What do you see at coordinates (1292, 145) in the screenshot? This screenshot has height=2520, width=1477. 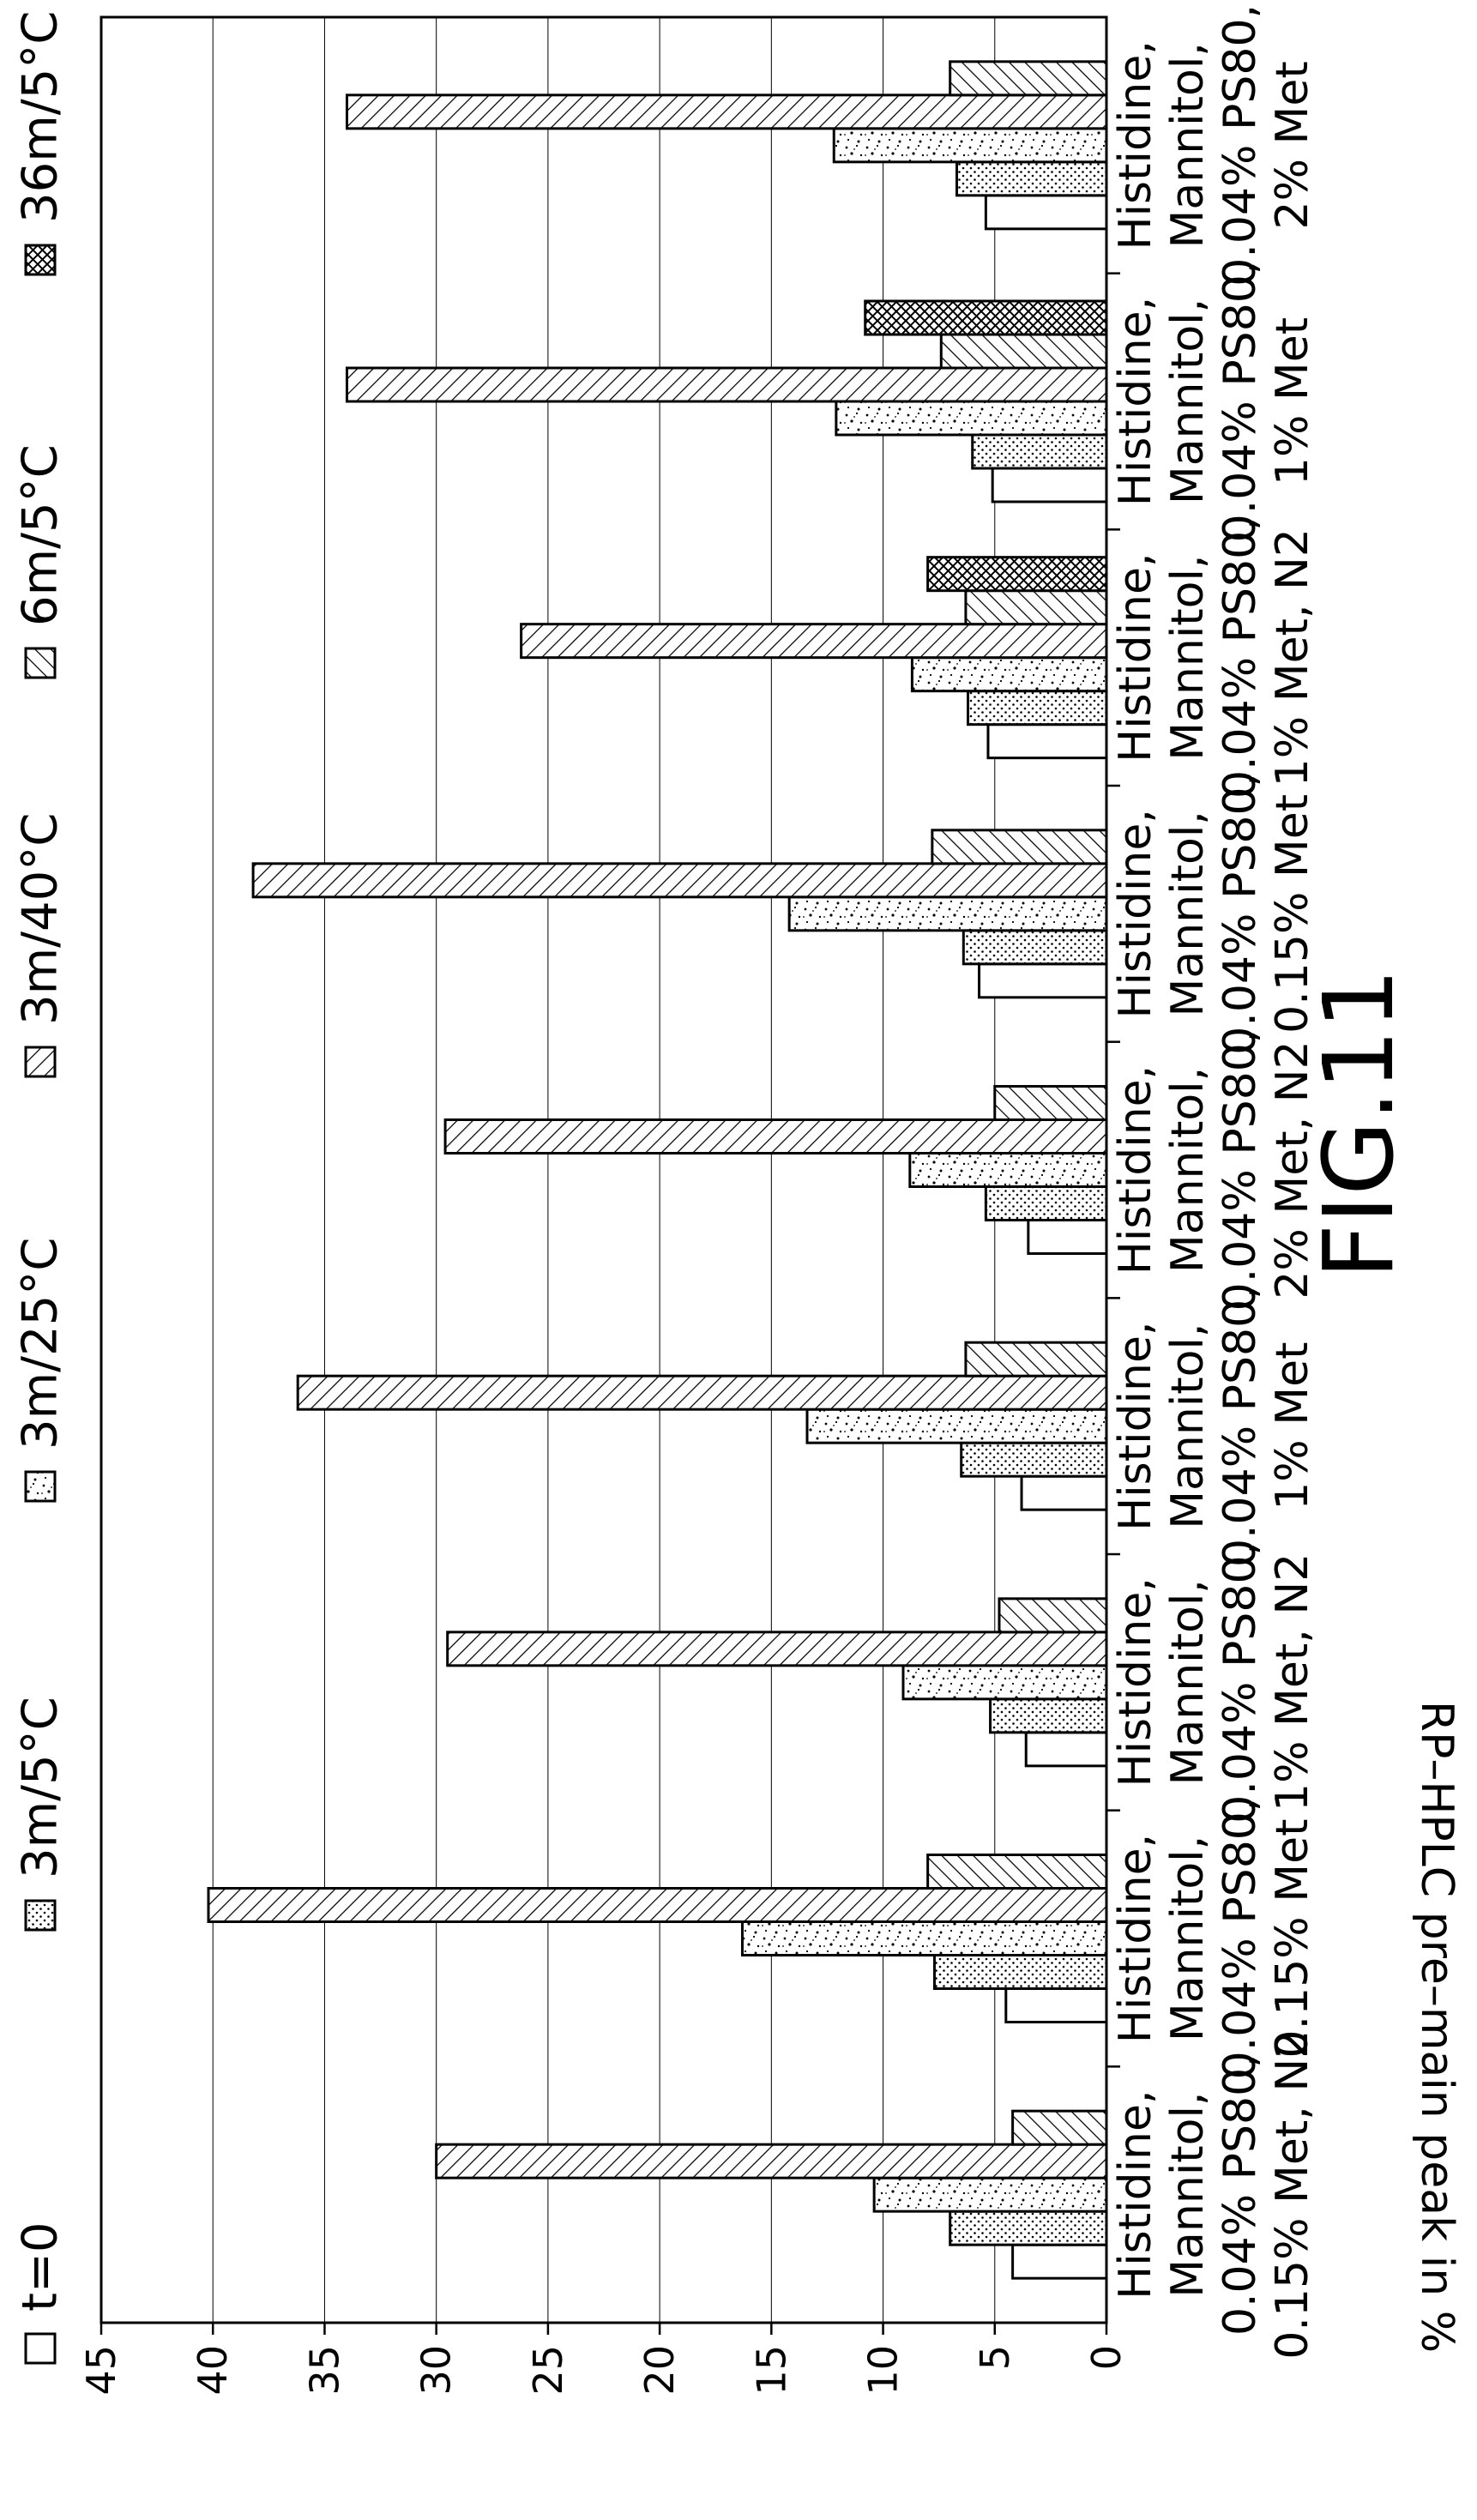 I see `category-label-line: 2% Met` at bounding box center [1292, 145].